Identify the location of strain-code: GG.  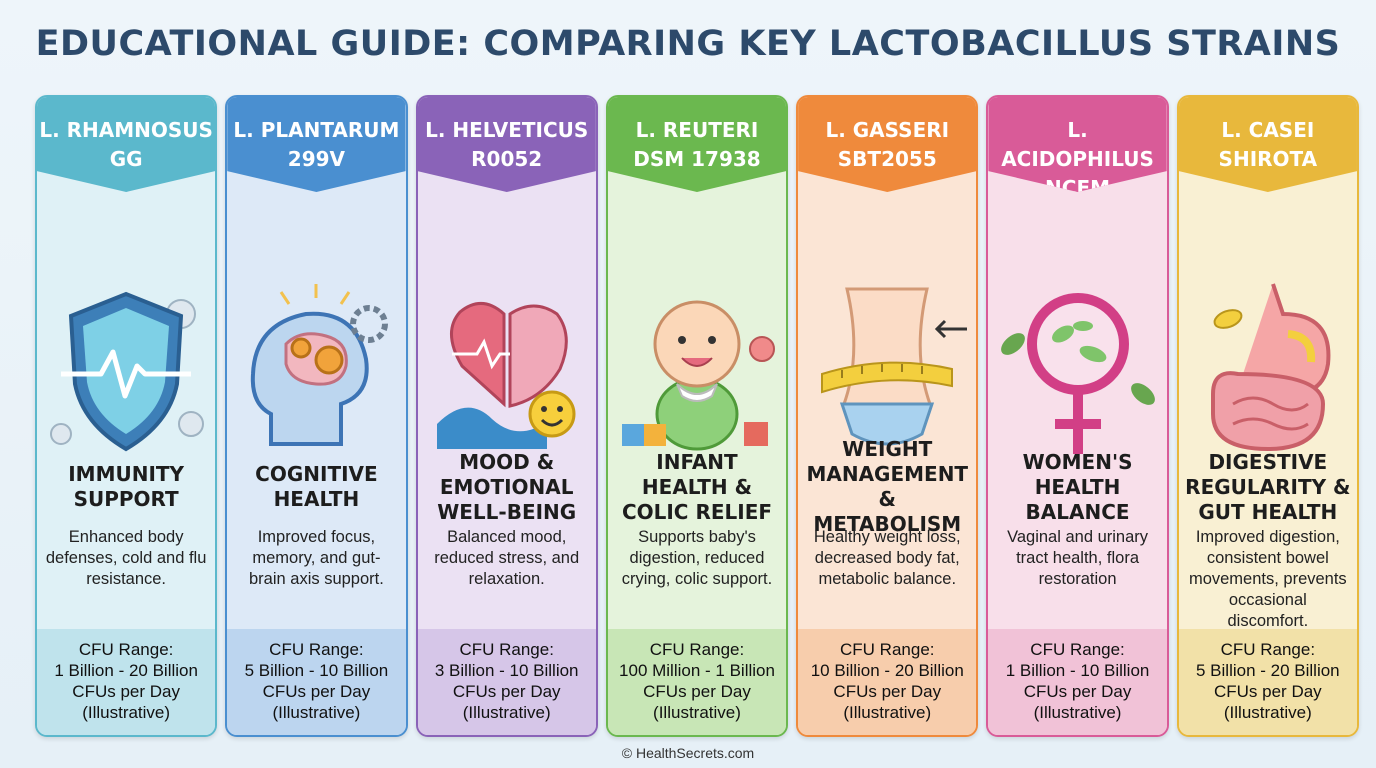
(126, 159).